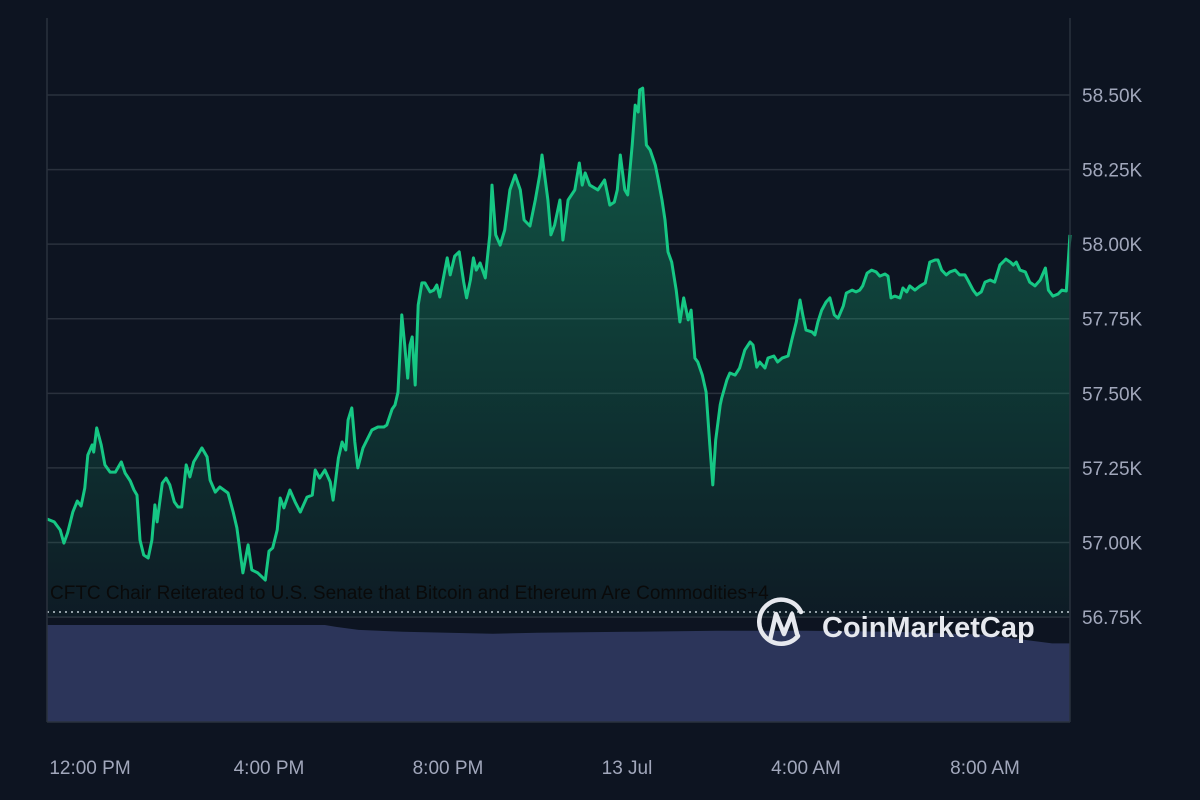  What do you see at coordinates (1112, 618) in the screenshot?
I see `y-tick-label: 56.75K` at bounding box center [1112, 618].